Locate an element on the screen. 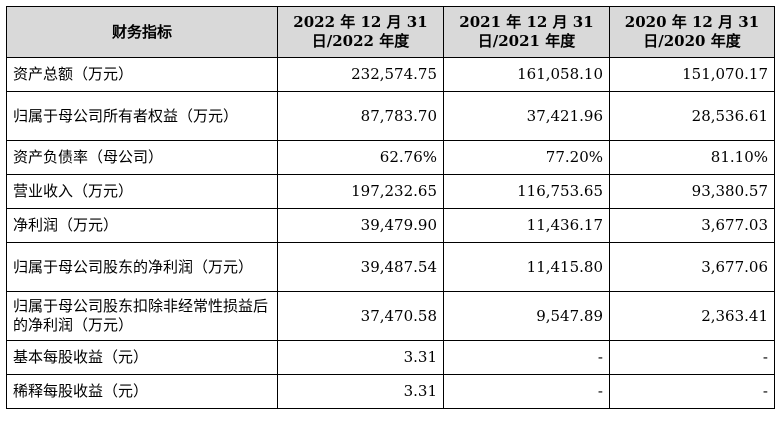 This screenshot has width=781, height=429. table-row: 营业收入（万元） 197,232.65 116,753.65 93,380.57 is located at coordinates (390, 191).